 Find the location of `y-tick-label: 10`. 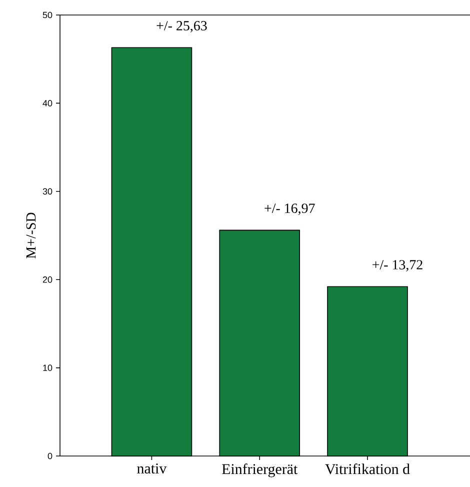

y-tick-label: 10 is located at coordinates (47, 367).